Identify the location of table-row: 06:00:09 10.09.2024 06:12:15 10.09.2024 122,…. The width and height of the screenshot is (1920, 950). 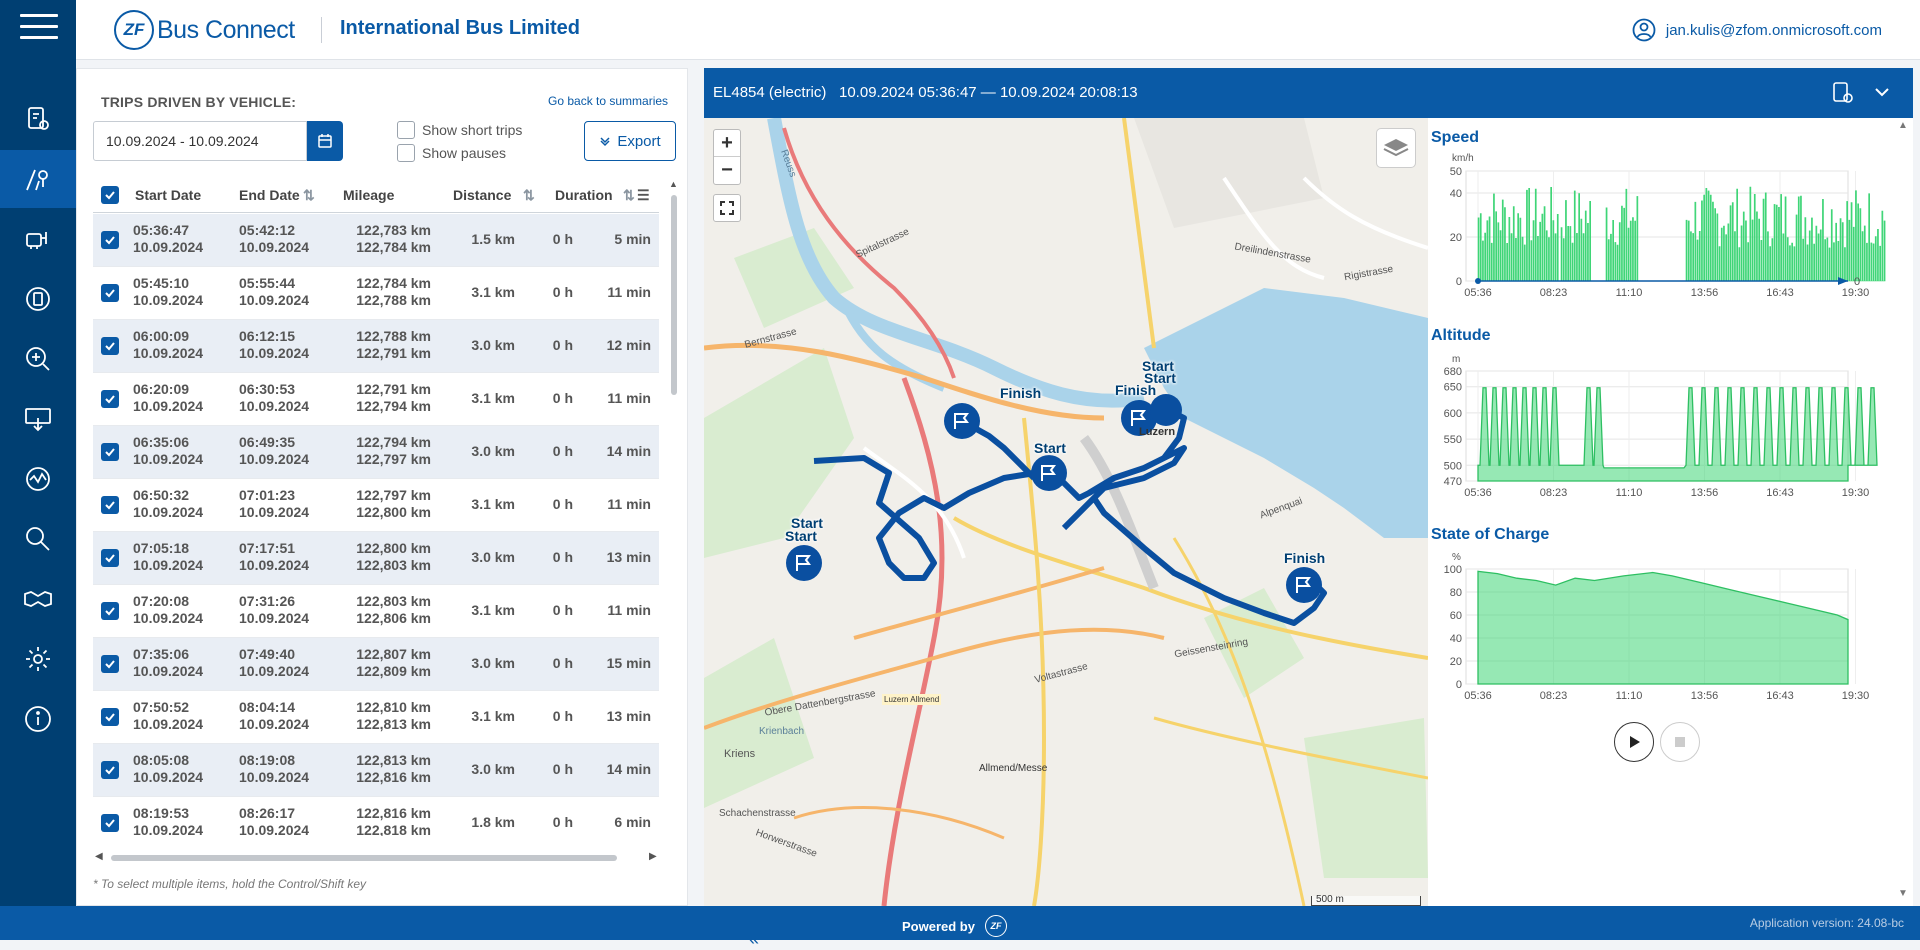
(376, 346).